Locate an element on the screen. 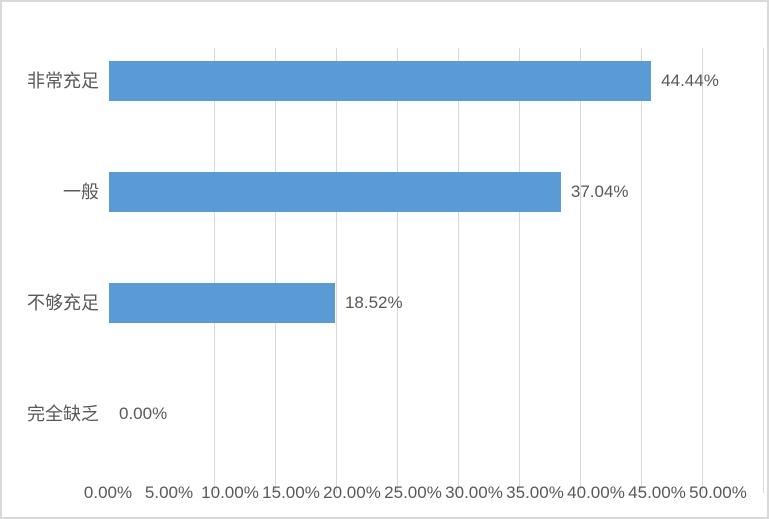  x-axis-tick-label: 50.00% is located at coordinates (718, 492).